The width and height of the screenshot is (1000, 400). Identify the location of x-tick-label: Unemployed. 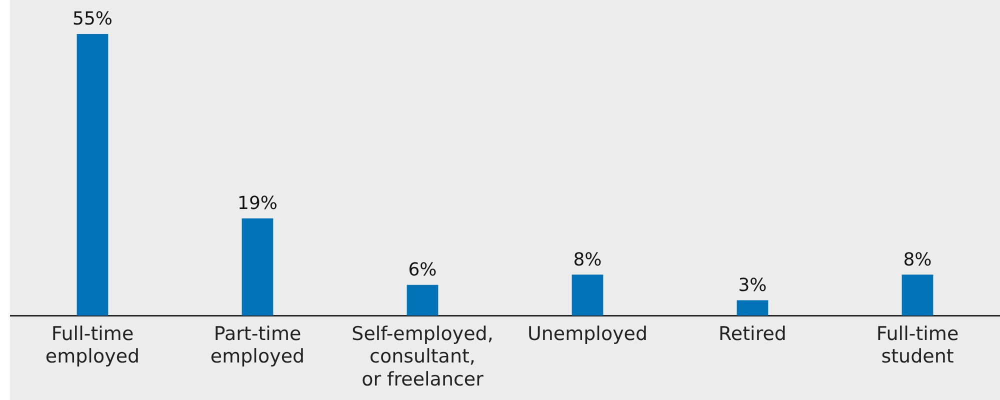
(587, 333).